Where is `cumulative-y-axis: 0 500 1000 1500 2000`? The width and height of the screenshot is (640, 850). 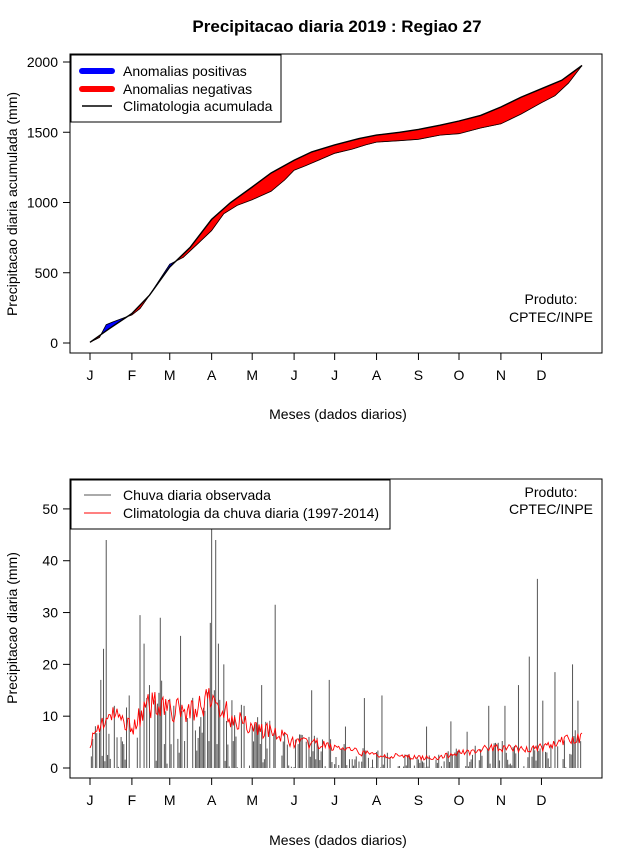 cumulative-y-axis: 0 500 1000 1500 2000 is located at coordinates (49, 202).